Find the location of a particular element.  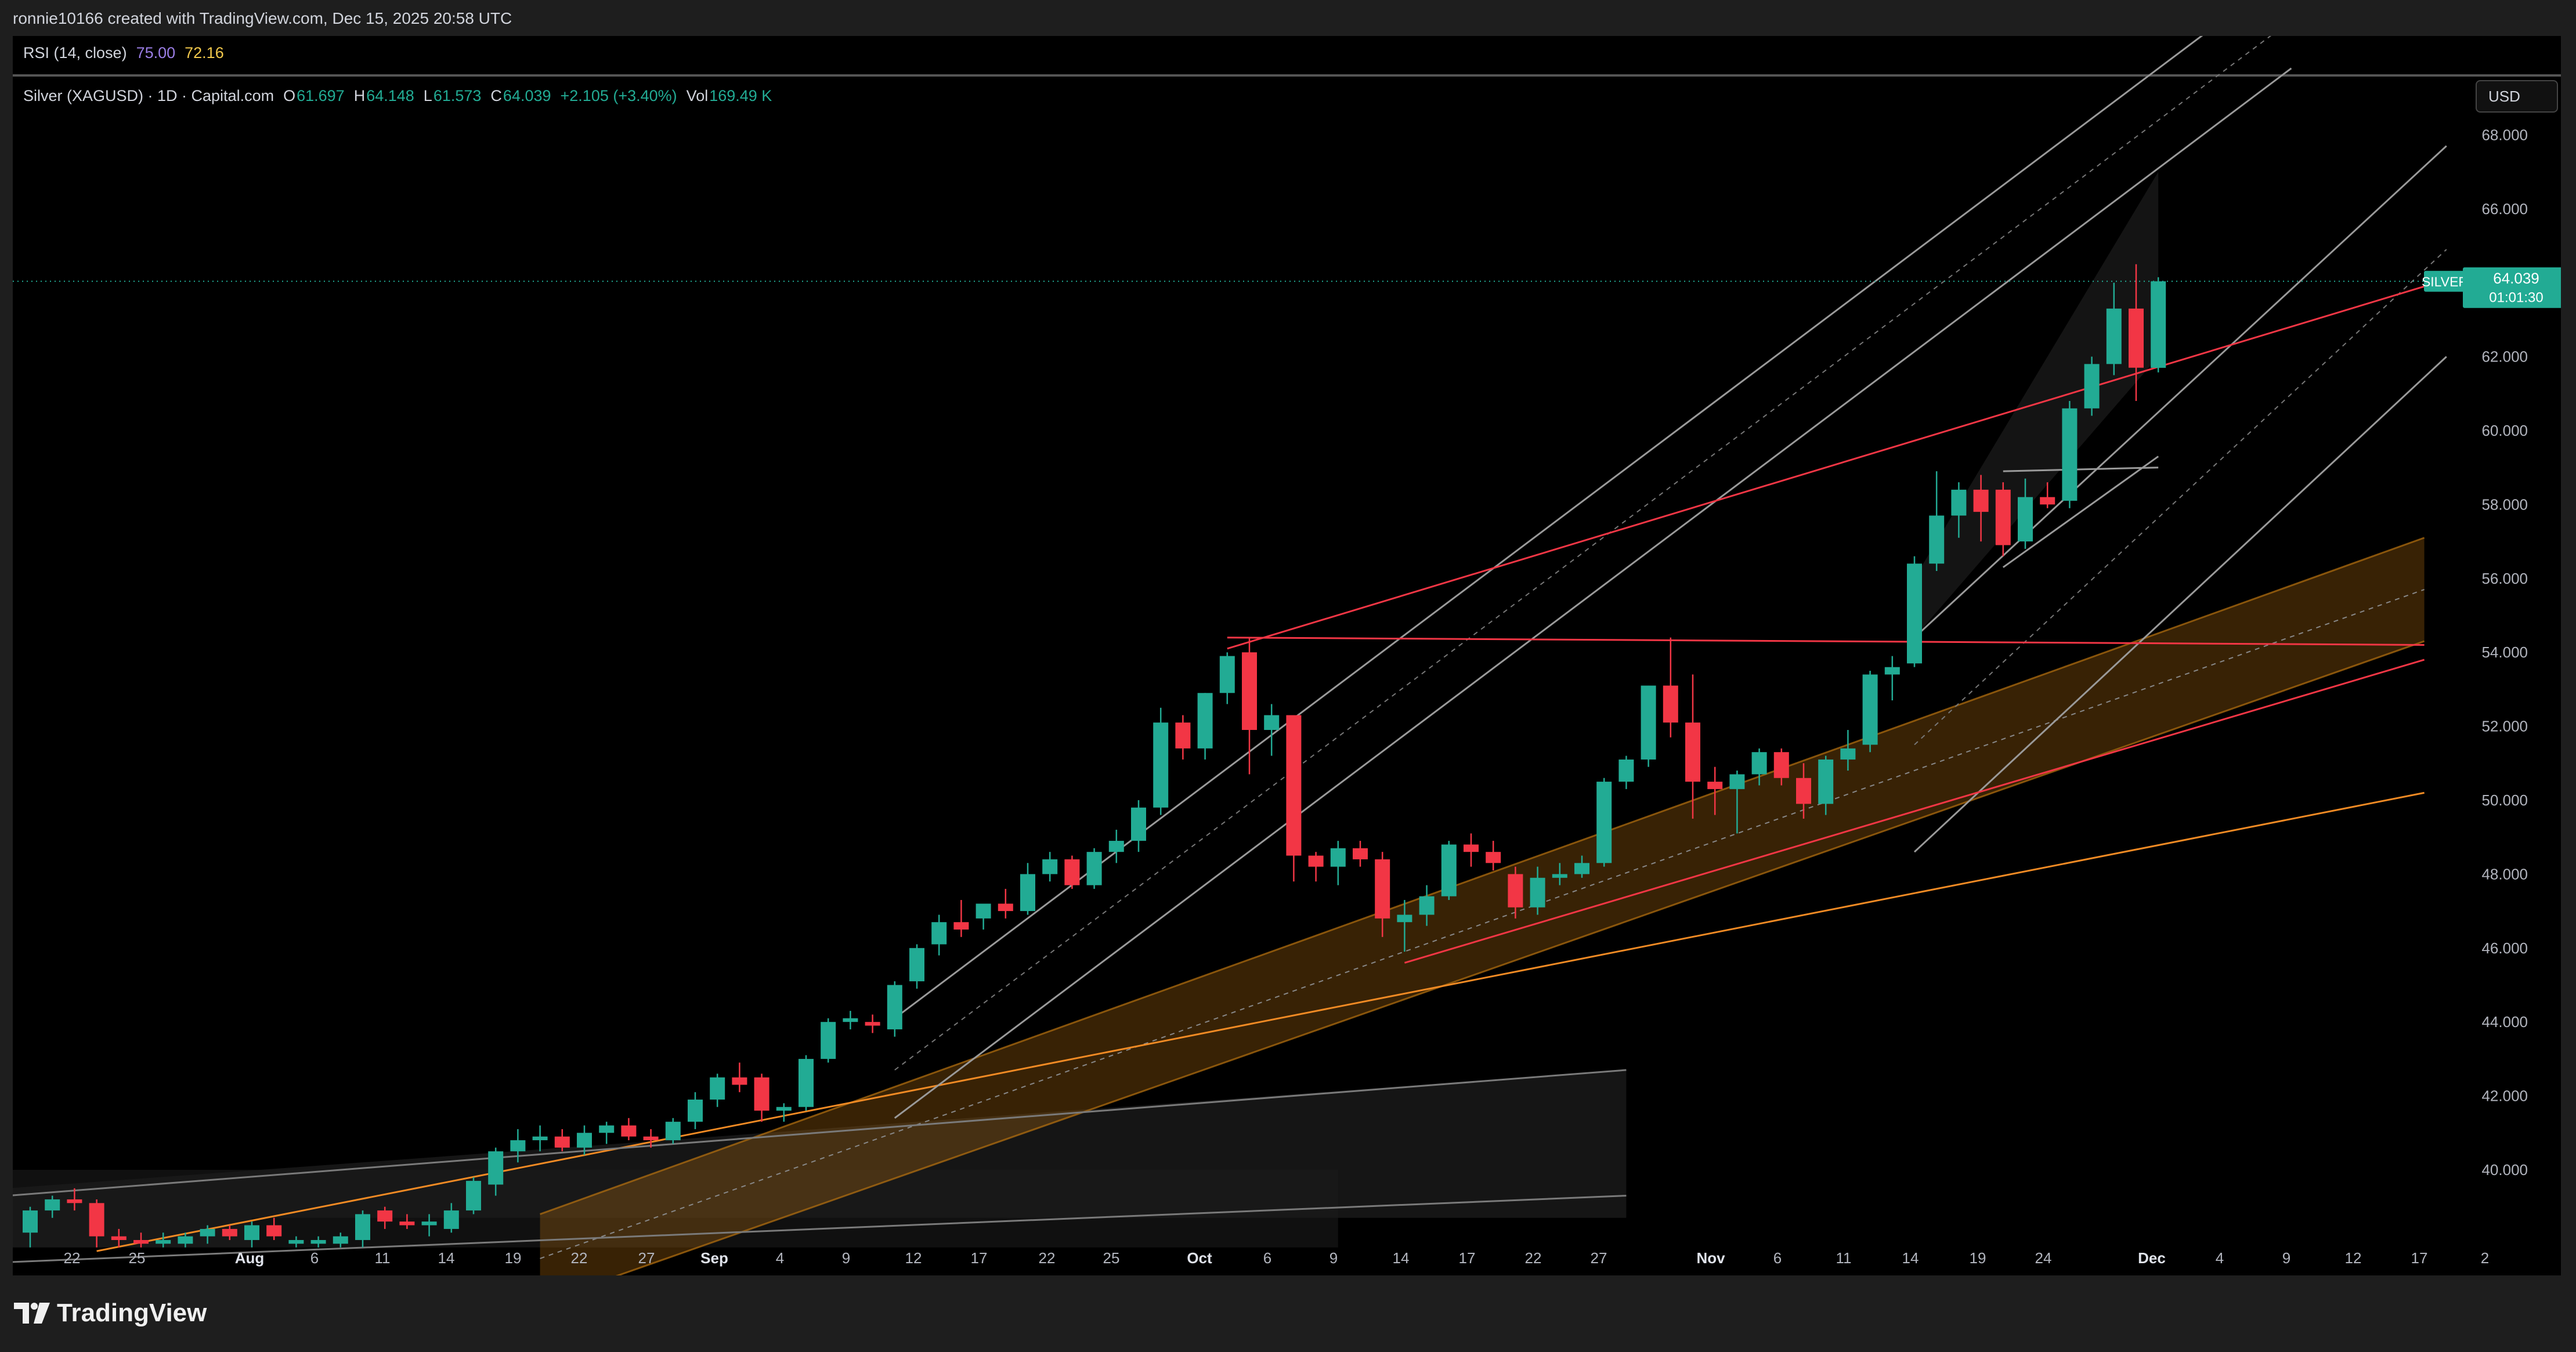

tradingview-logo: TradingView is located at coordinates (110, 1313).